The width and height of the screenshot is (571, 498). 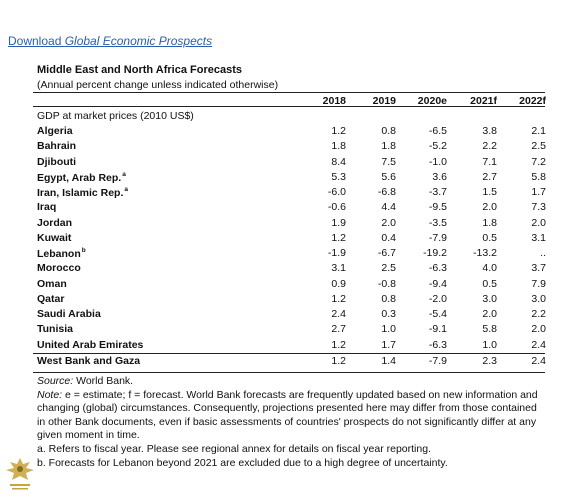 What do you see at coordinates (289, 314) in the screenshot?
I see `table-row: Saudi Arabia 2.4 0.3 -5.4 2.0 2.2` at bounding box center [289, 314].